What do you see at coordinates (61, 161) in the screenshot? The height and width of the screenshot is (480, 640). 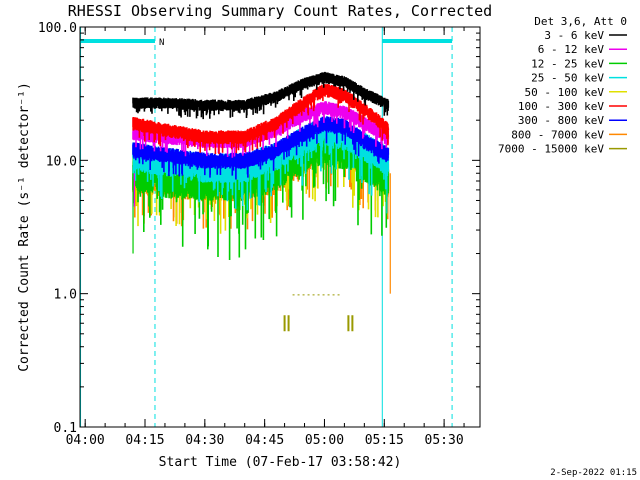 I see `y-tick-label: 10.0` at bounding box center [61, 161].